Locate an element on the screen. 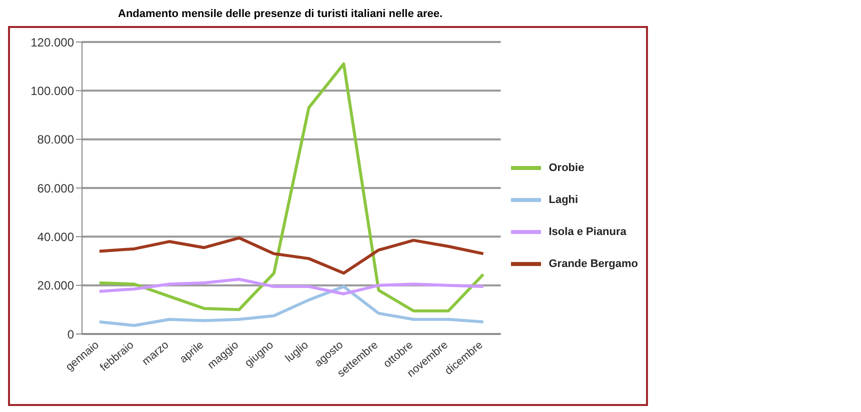  y-tick-label: 20.000 is located at coordinates (55, 285).